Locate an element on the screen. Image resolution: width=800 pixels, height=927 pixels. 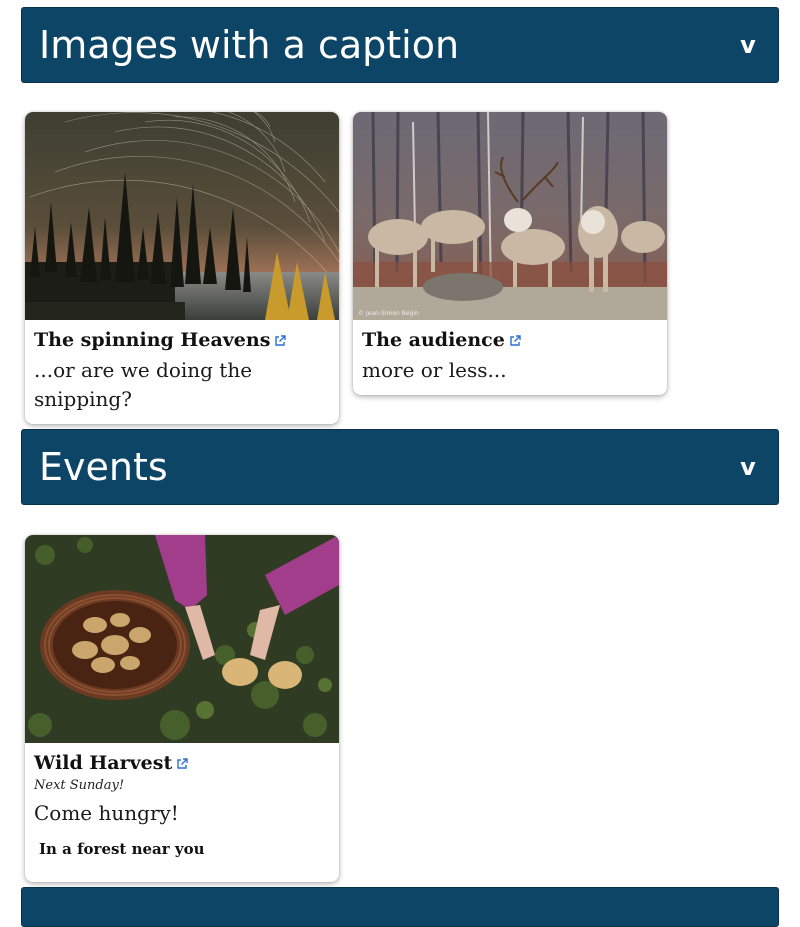
card-image-mushroom-harvest is located at coordinates (182, 639).